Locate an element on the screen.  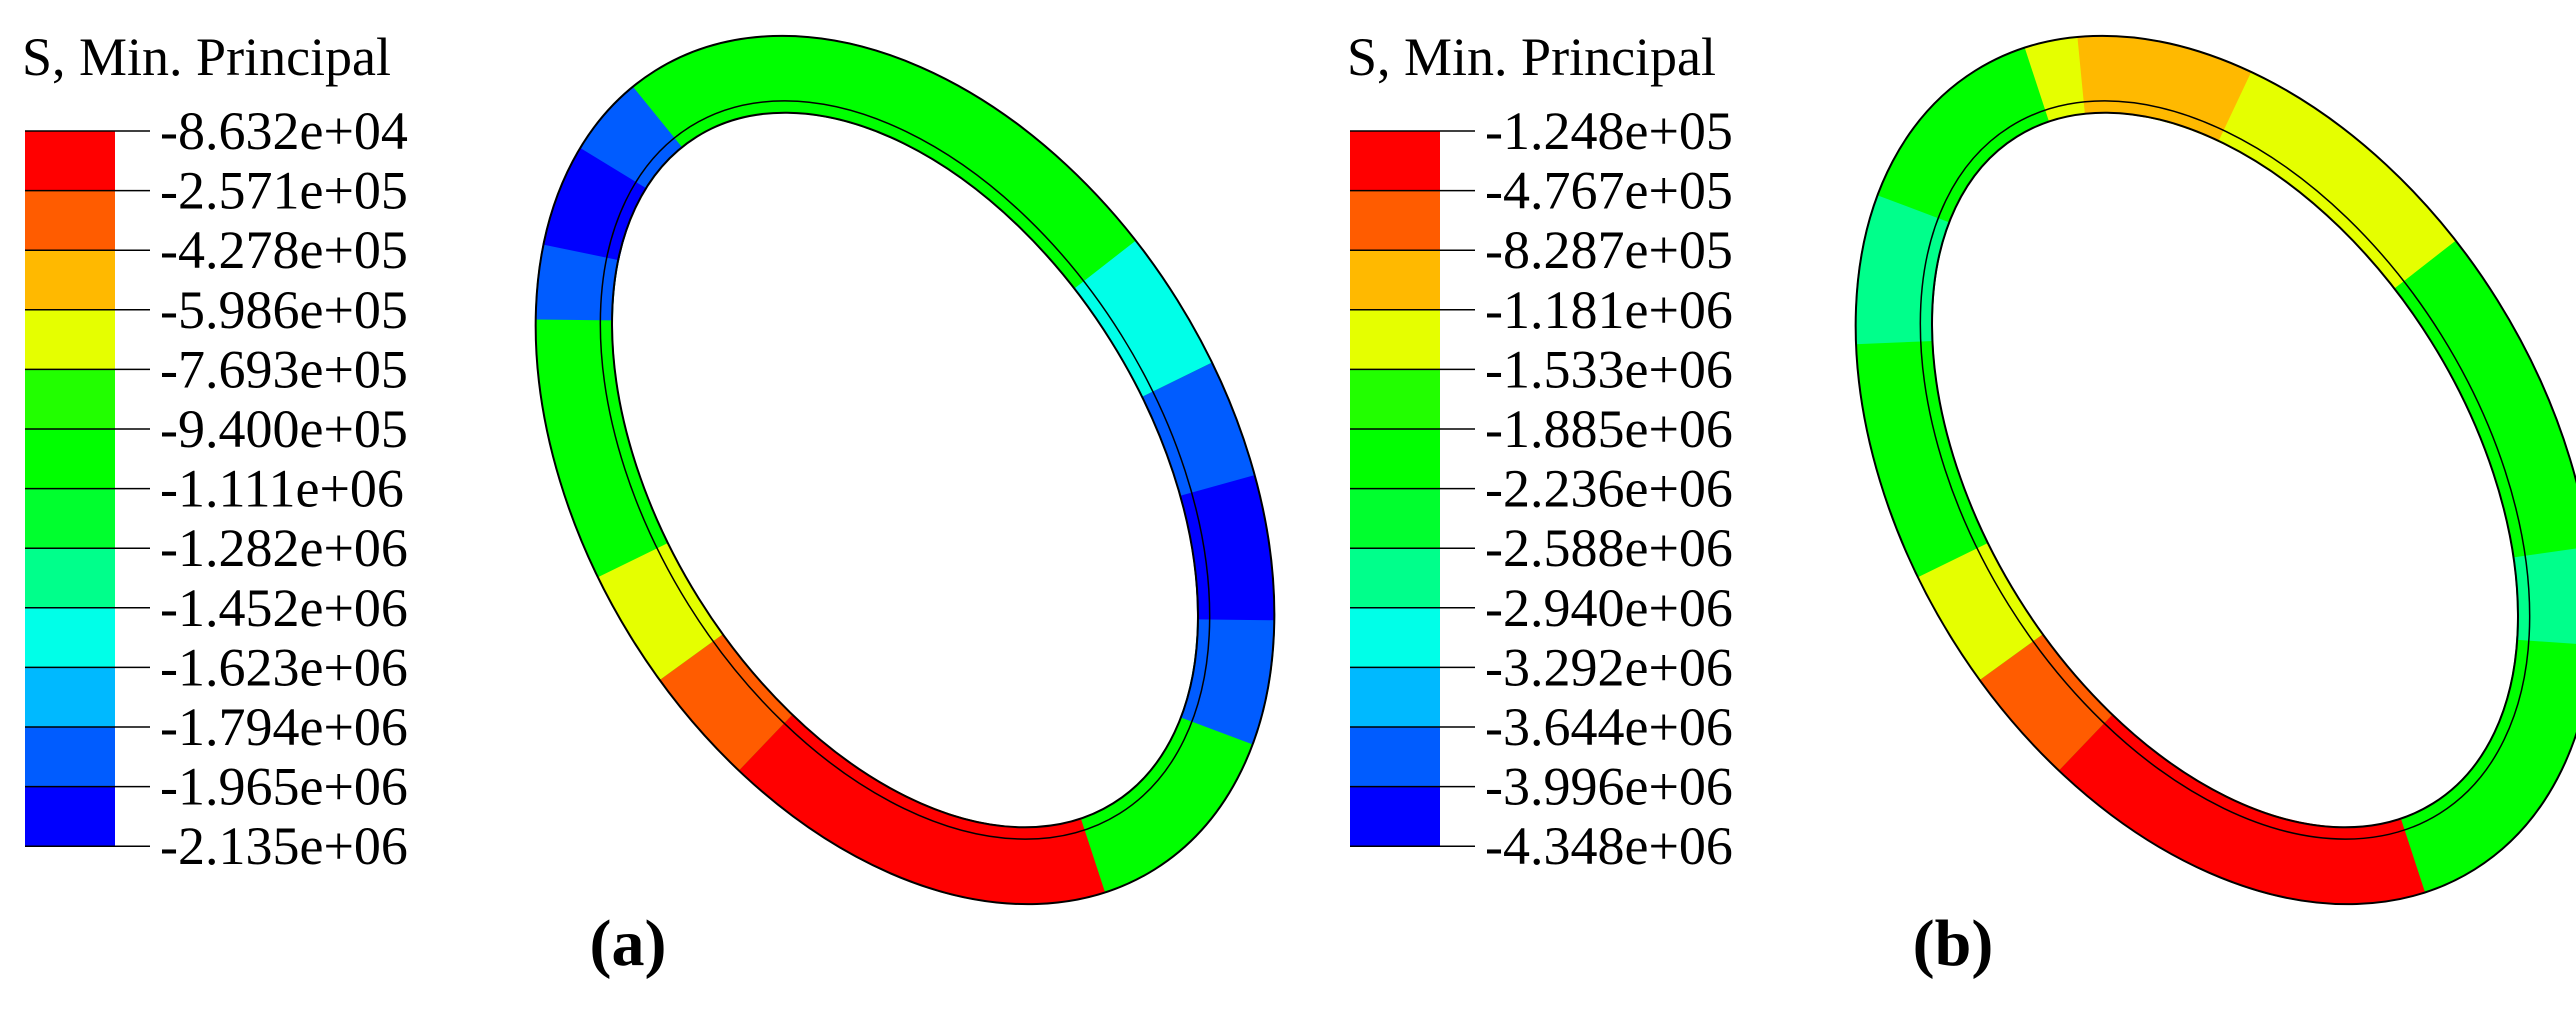
legend-label: -2.236e+06 is located at coordinates (1609, 489).